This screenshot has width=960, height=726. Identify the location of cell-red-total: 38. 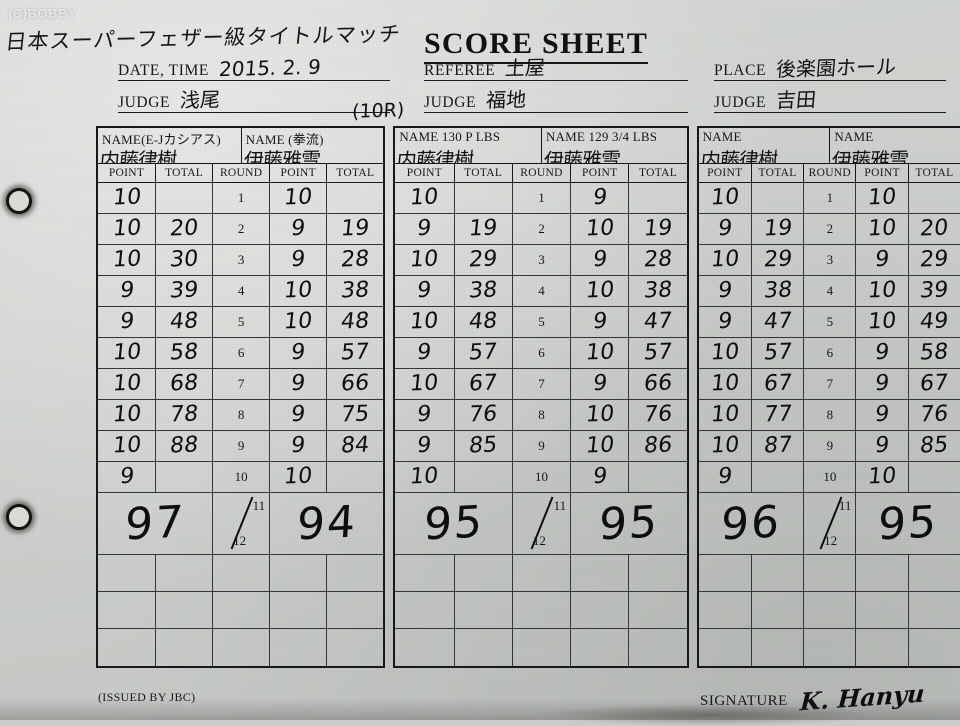
(482, 291).